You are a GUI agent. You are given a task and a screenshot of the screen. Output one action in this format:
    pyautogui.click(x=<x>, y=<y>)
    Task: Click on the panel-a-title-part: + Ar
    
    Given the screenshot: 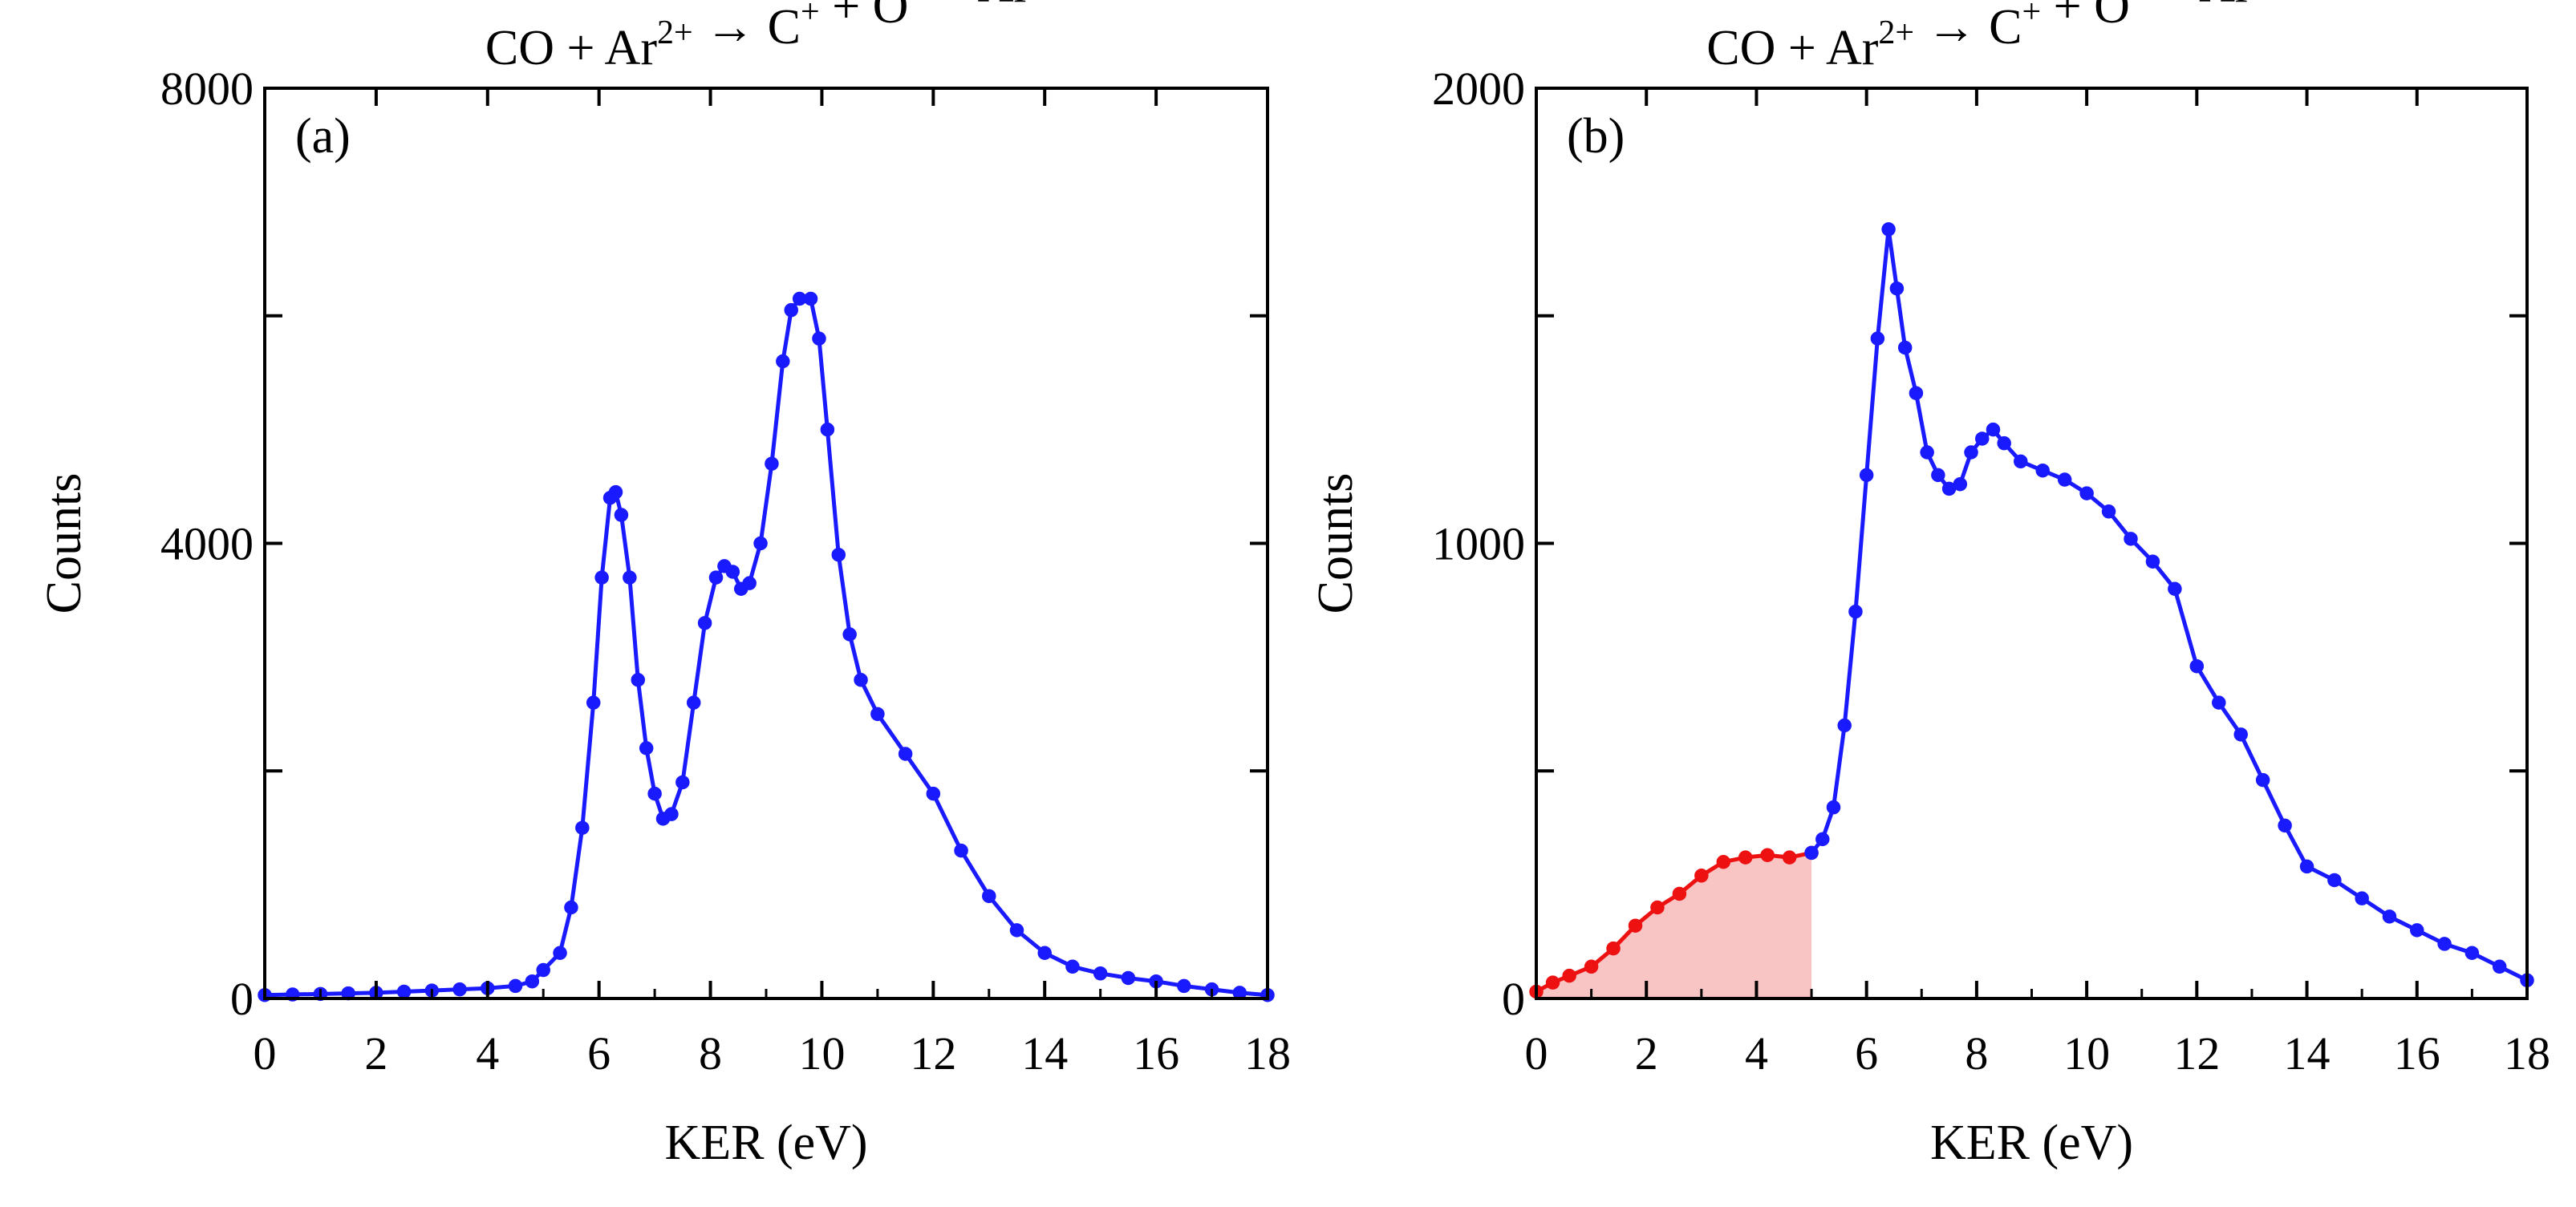 What is the action you would take?
    pyautogui.click(x=978, y=6)
    